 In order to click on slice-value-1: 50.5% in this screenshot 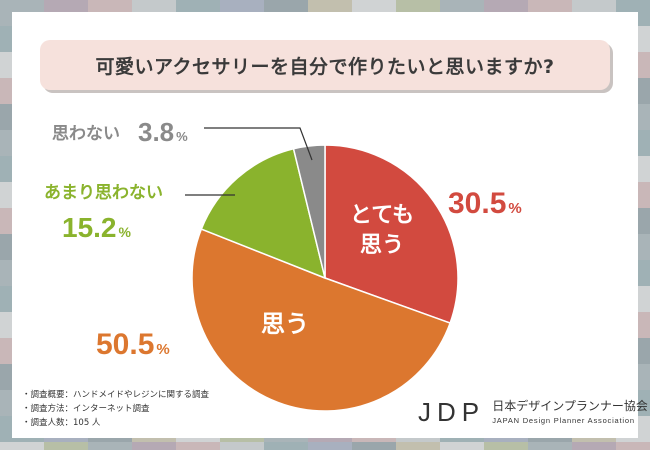, I will do `click(133, 344)`.